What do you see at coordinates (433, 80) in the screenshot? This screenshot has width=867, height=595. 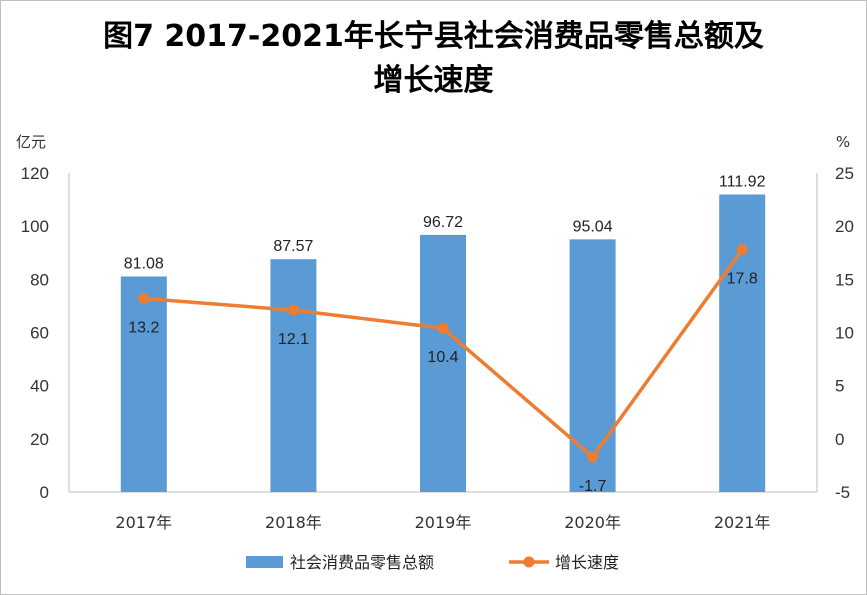 I see `chart-title-line2: 增长速度` at bounding box center [433, 80].